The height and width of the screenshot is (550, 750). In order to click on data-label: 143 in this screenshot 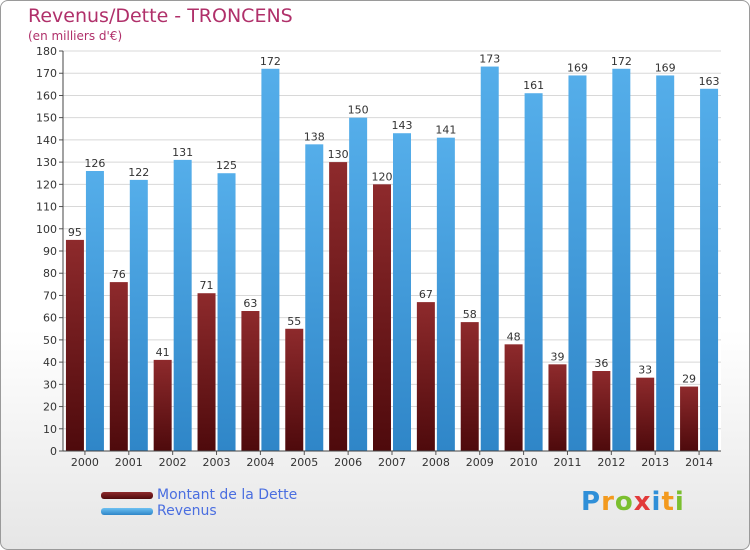, I will do `click(402, 125)`.